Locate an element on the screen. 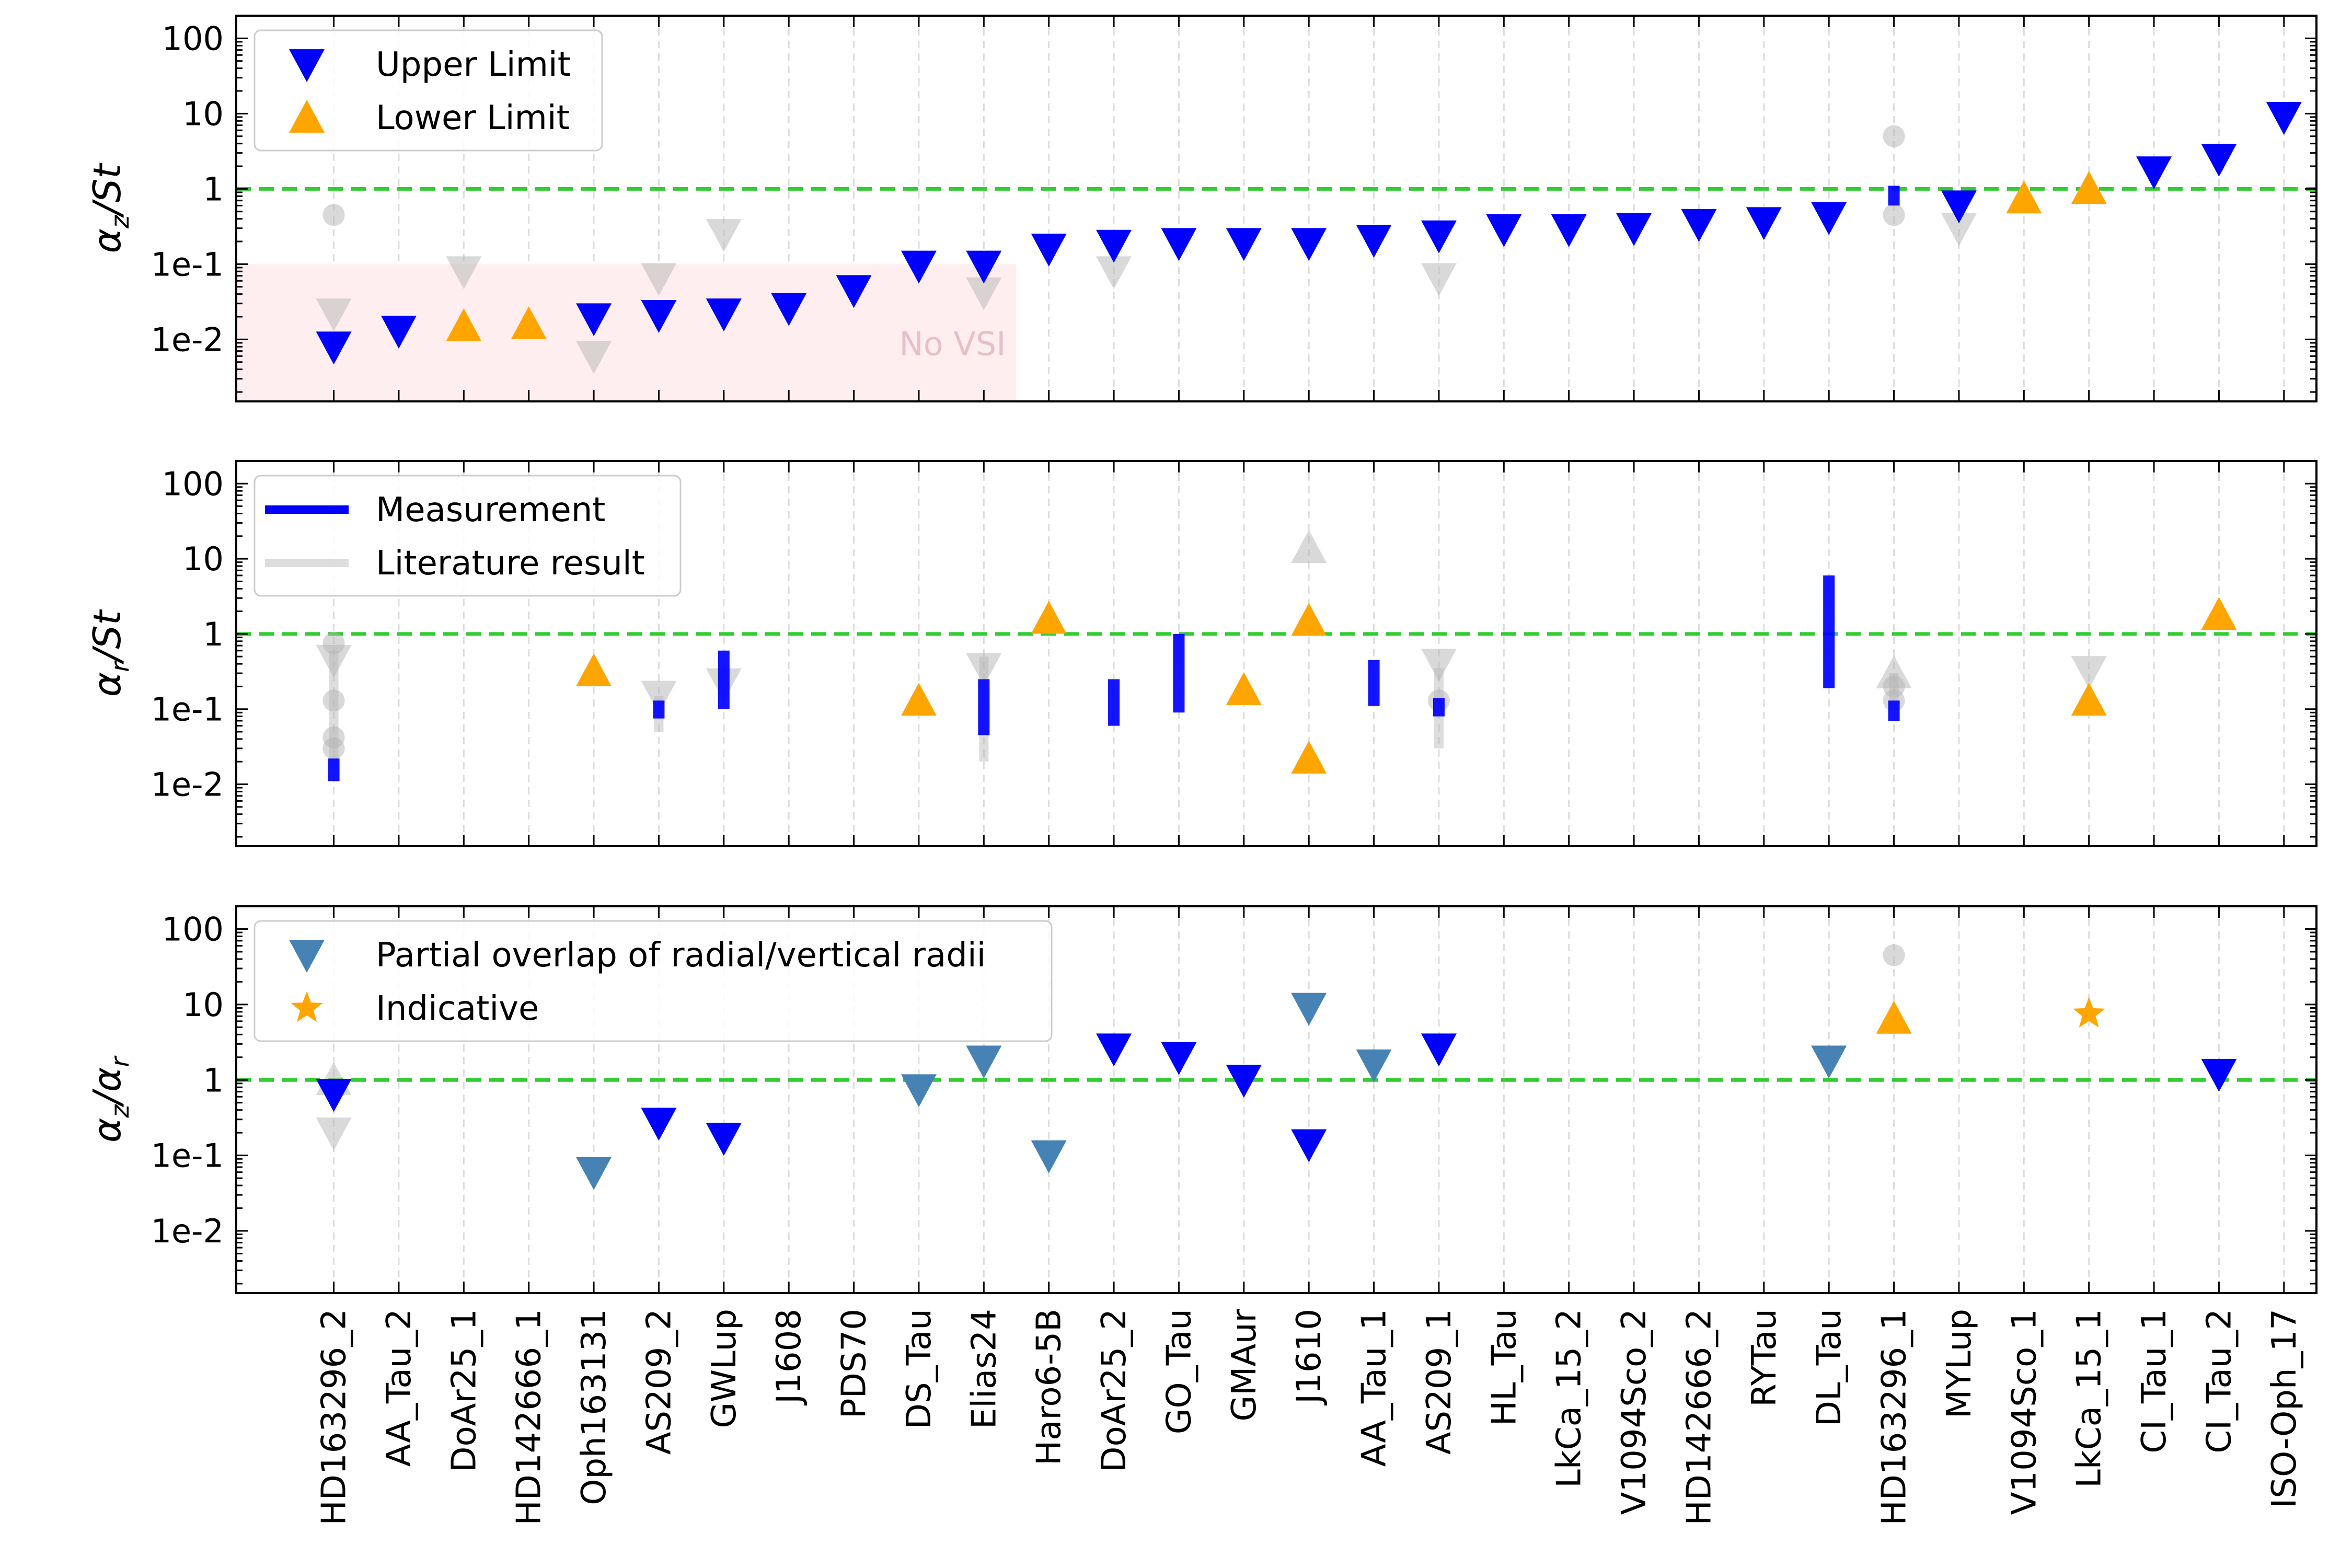 The width and height of the screenshot is (2352, 1568). x-tick-label: AA_Tau_1 is located at coordinates (1374, 1388).